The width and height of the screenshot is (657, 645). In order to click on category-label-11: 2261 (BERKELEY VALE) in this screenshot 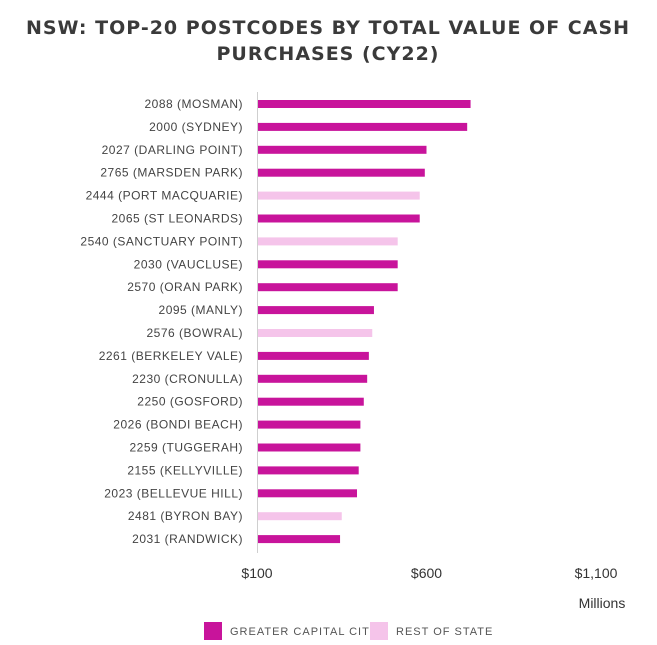, I will do `click(171, 356)`.